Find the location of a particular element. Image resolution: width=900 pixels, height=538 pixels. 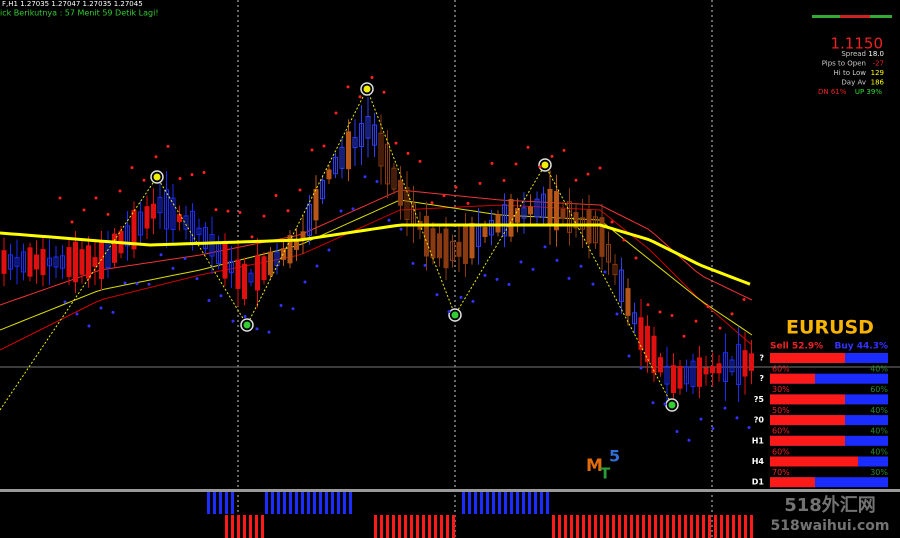

timeframe-label: ? is located at coordinates (761, 378).